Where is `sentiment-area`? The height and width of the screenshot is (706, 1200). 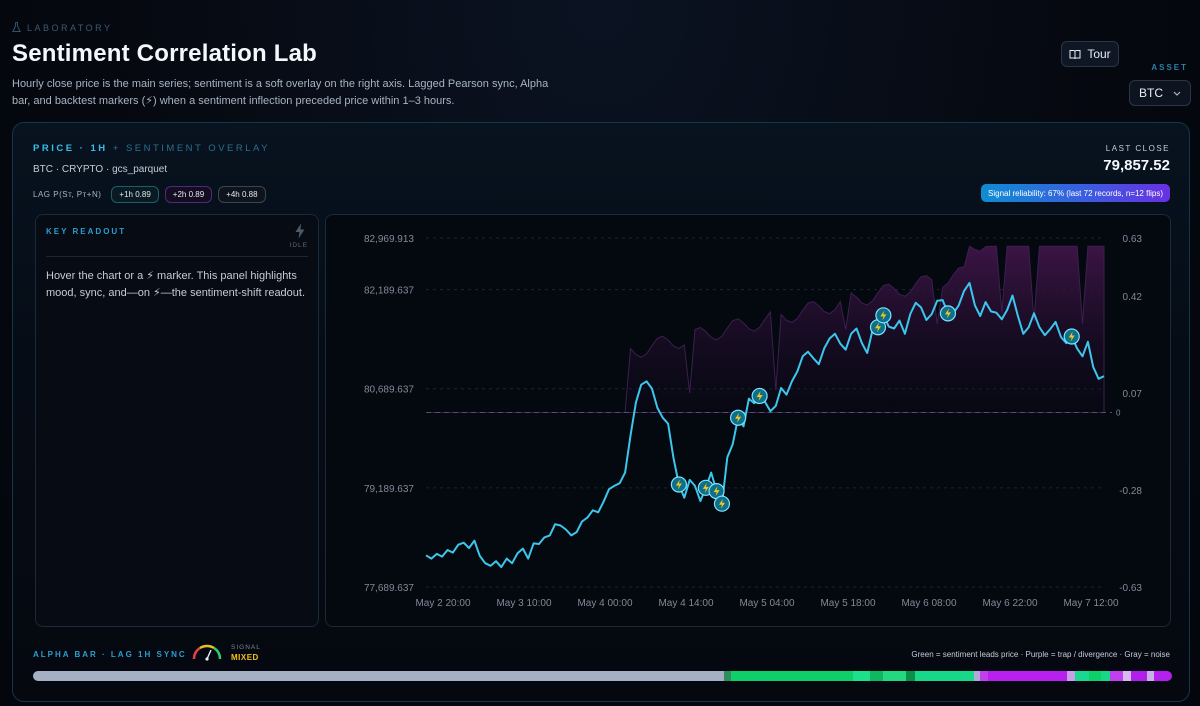 sentiment-area is located at coordinates (765, 329).